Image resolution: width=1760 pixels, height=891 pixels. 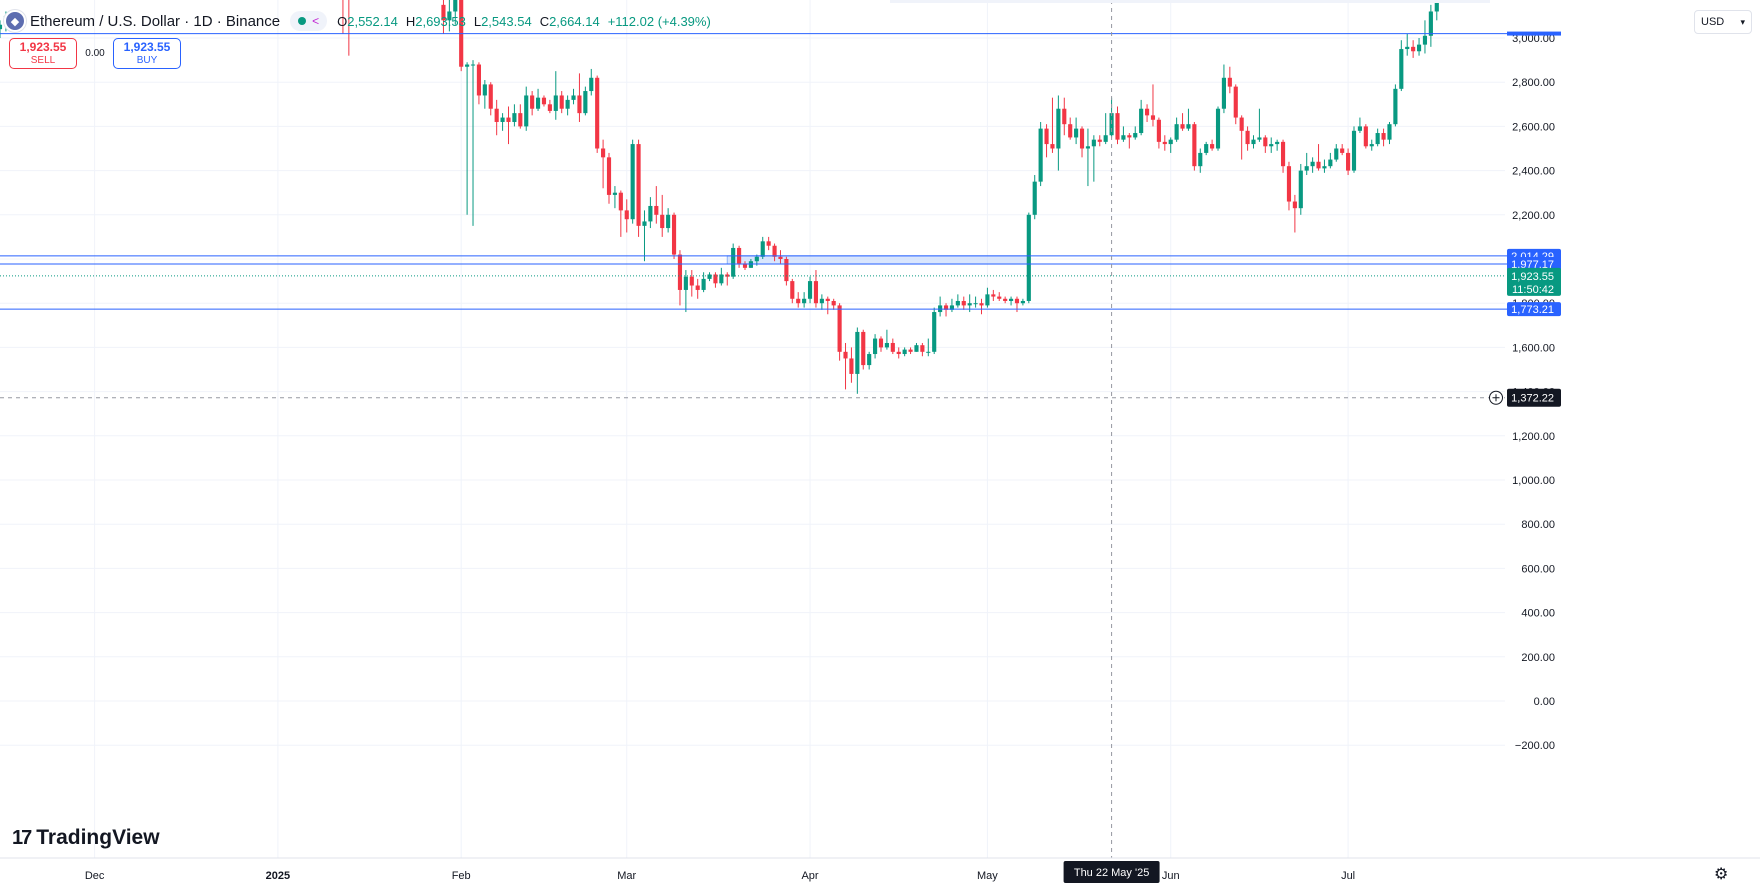 What do you see at coordinates (43, 53) in the screenshot?
I see `sell-button: 1,923.55 SELL` at bounding box center [43, 53].